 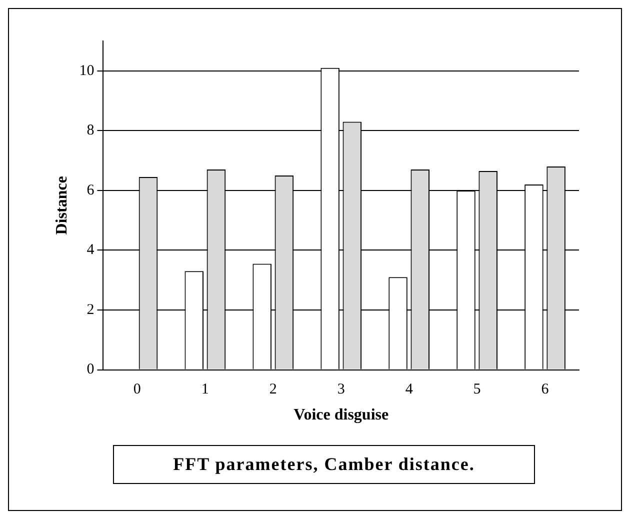 What do you see at coordinates (477, 390) in the screenshot?
I see `x-tick-label: 5` at bounding box center [477, 390].